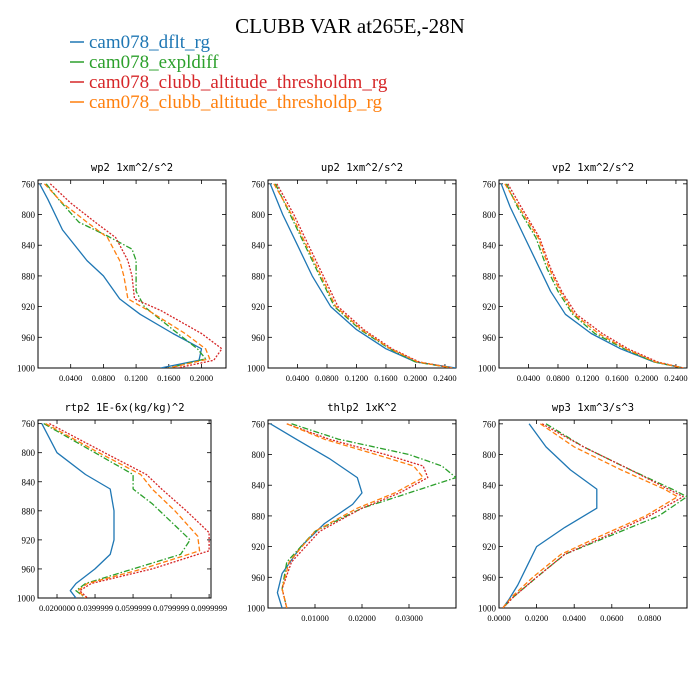  I want to click on x-tick-label: 0.0600, so click(611, 618).